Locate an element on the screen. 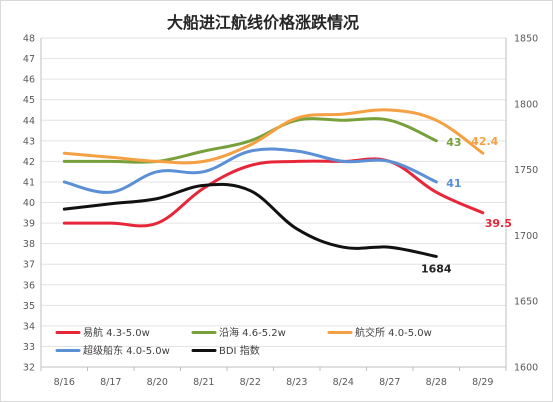 The height and width of the screenshot is (402, 553). data-label: 39.5 is located at coordinates (498, 223).